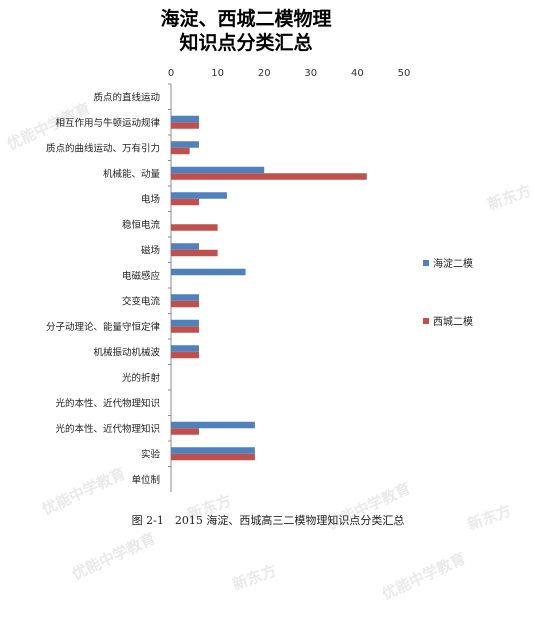 This screenshot has width=535, height=620. What do you see at coordinates (141, 225) in the screenshot?
I see `category-label: 稳恒电流` at bounding box center [141, 225].